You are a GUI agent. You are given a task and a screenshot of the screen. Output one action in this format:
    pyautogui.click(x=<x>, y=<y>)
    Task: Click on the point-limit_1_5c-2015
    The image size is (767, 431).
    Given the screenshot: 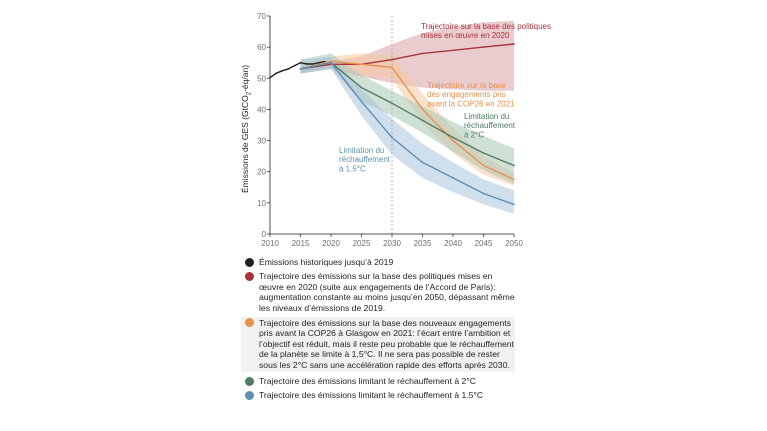 What is the action you would take?
    pyautogui.click(x=300, y=69)
    